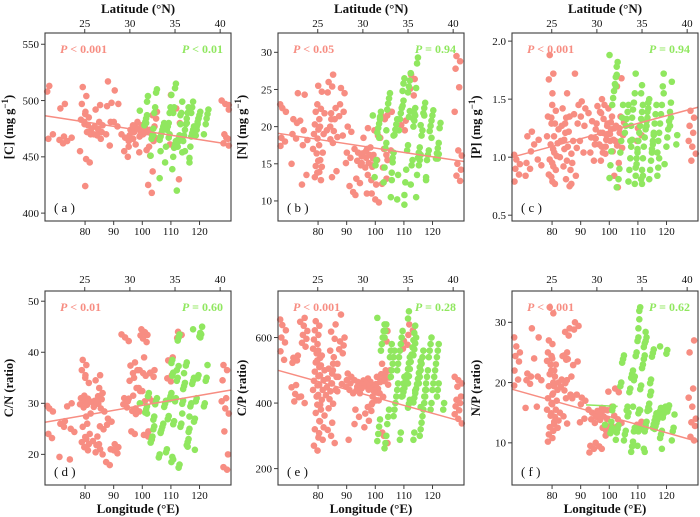 Image resolution: width=700 pixels, height=517 pixels. I want to click on bottom-axis: 80 90 100 110 120, so click(144, 493).